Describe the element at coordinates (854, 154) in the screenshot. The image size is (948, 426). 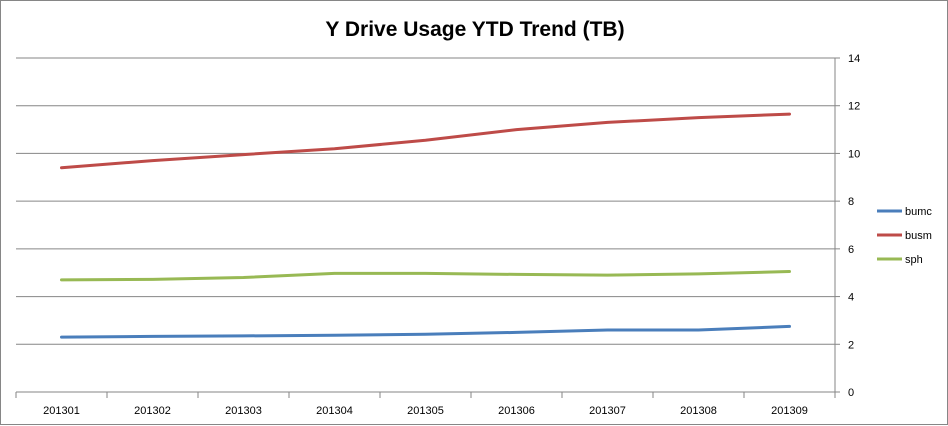
I see `y-tick-label: 10` at that location.